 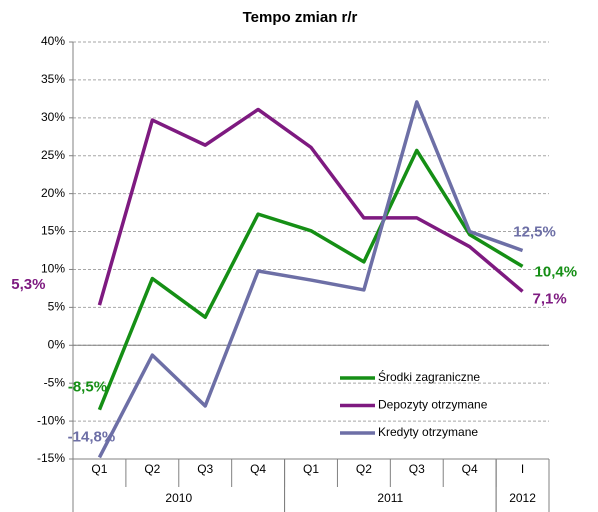 I want to click on y-tick-label: 0%, so click(x=57, y=344).